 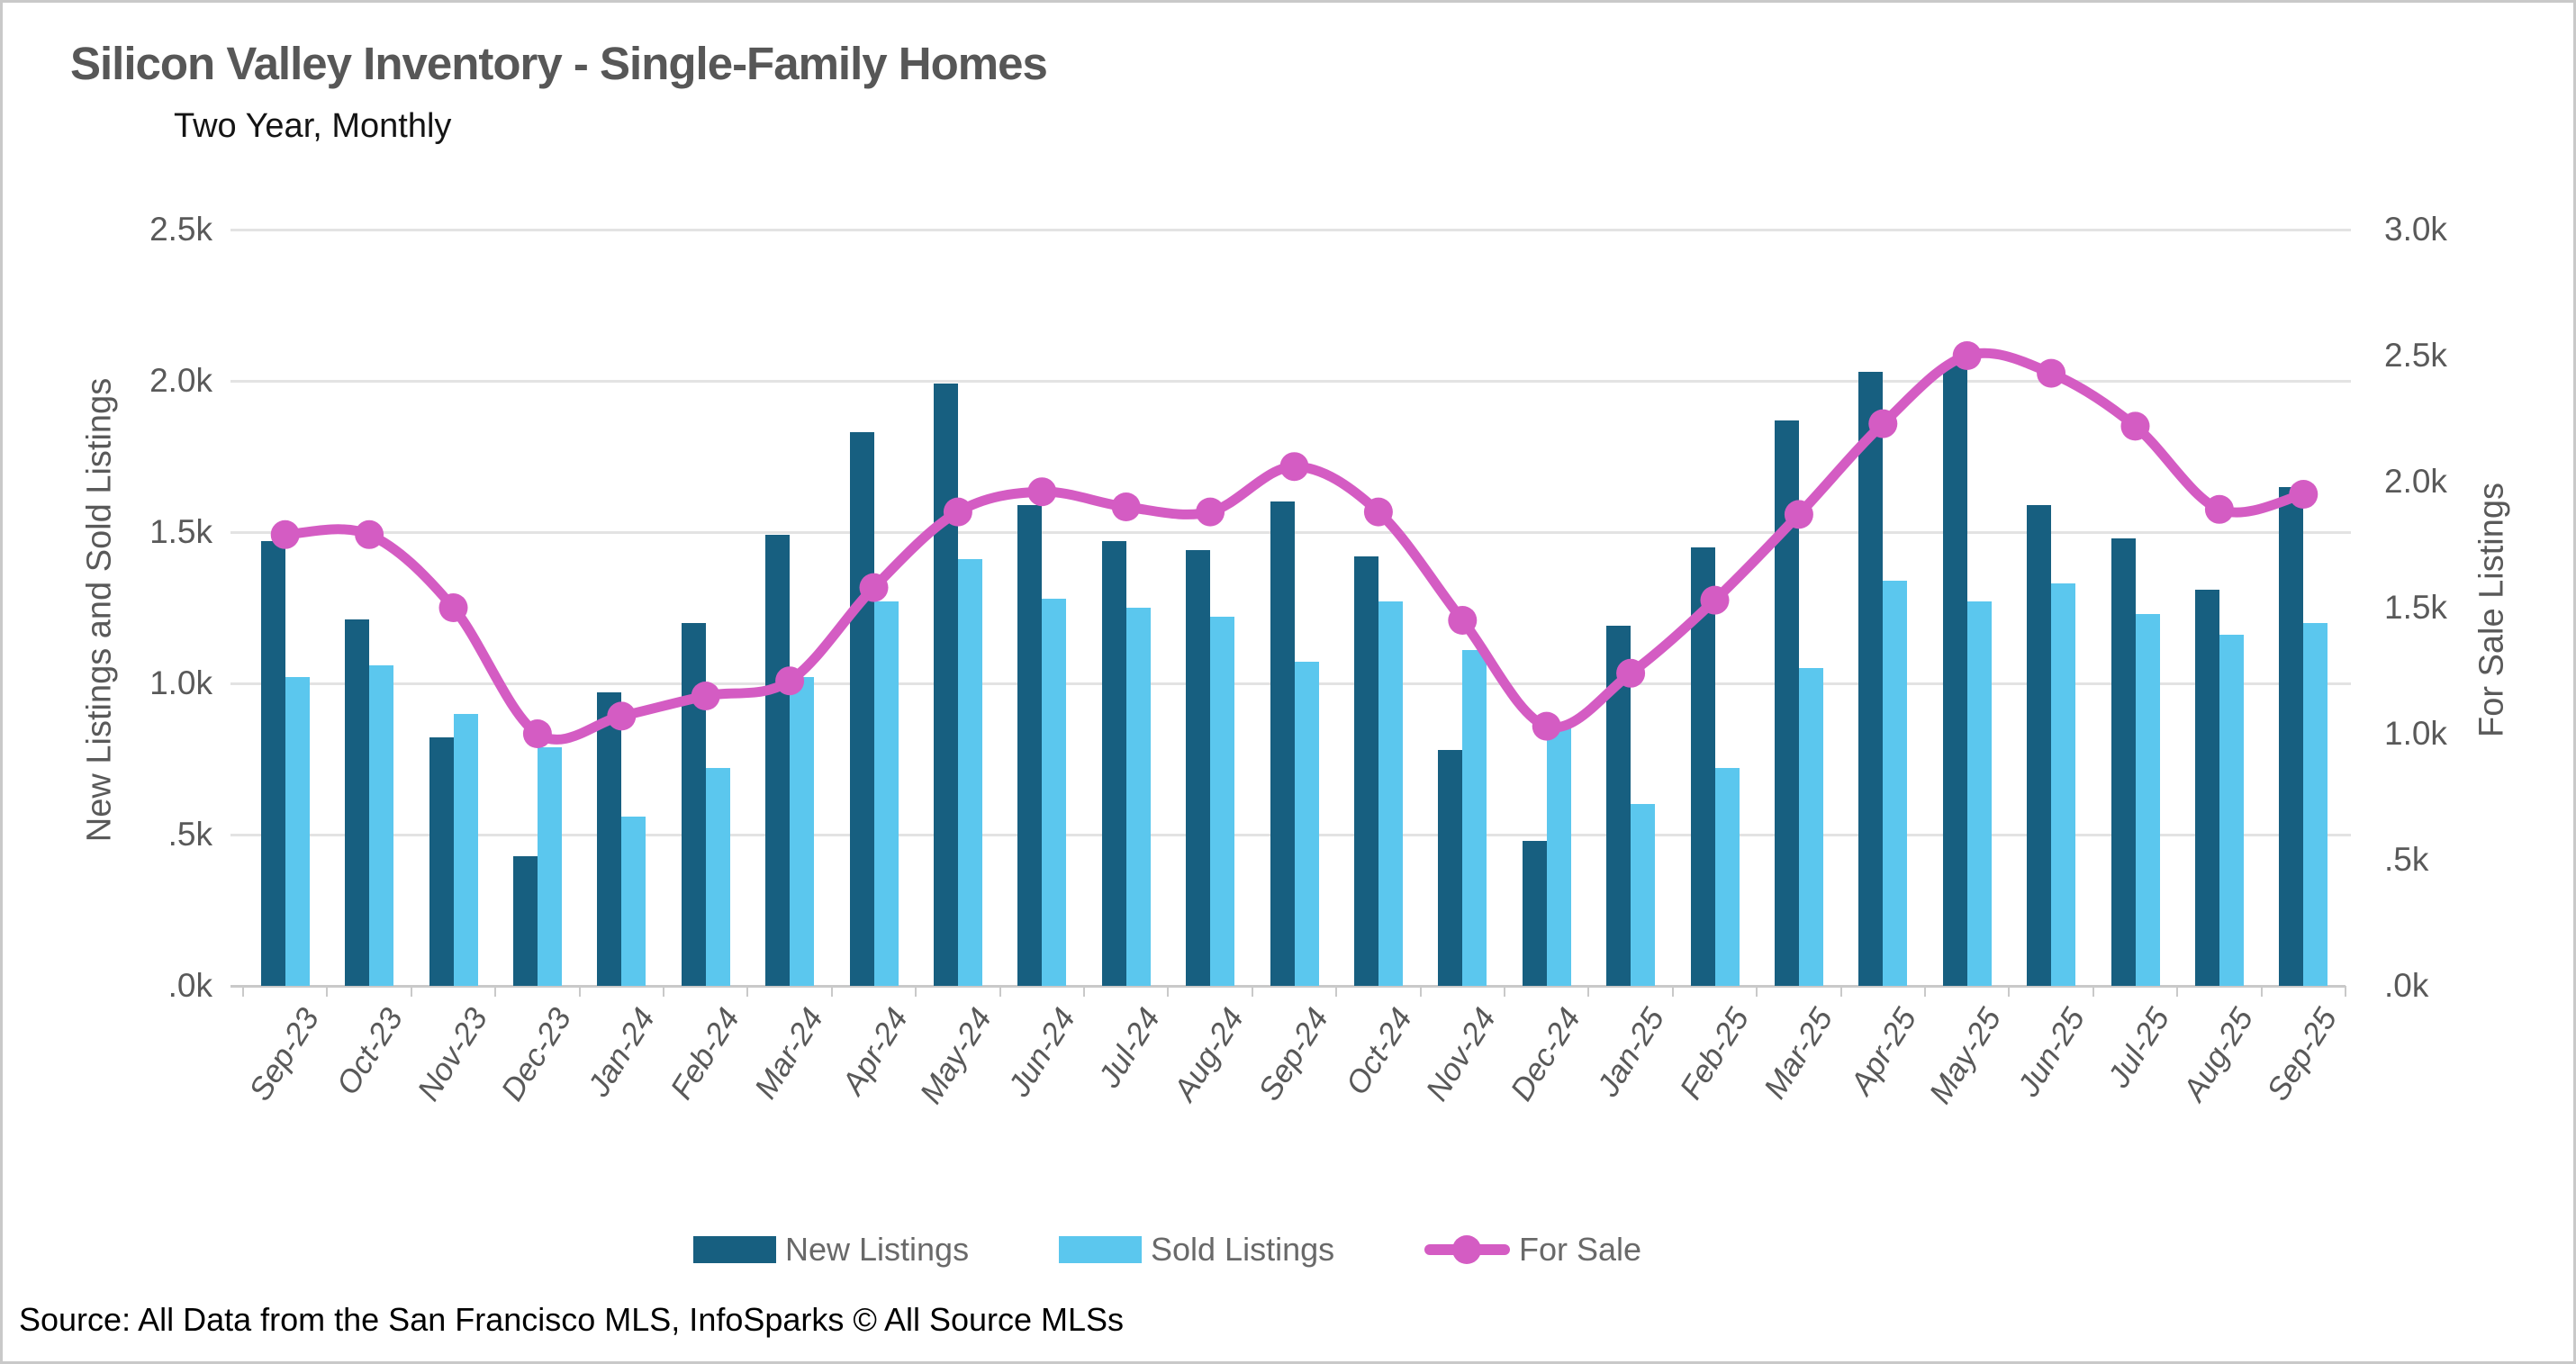 I want to click on y-axis-label-left: 2.5k, so click(x=180, y=229).